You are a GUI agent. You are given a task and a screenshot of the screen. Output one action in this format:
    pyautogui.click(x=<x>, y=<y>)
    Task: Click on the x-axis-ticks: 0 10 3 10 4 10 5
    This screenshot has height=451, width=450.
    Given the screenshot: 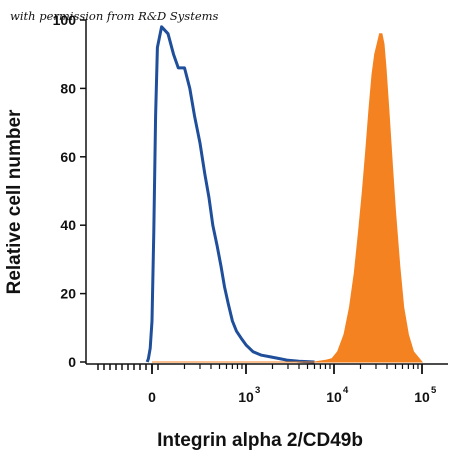 What is the action you would take?
    pyautogui.click(x=267, y=384)
    